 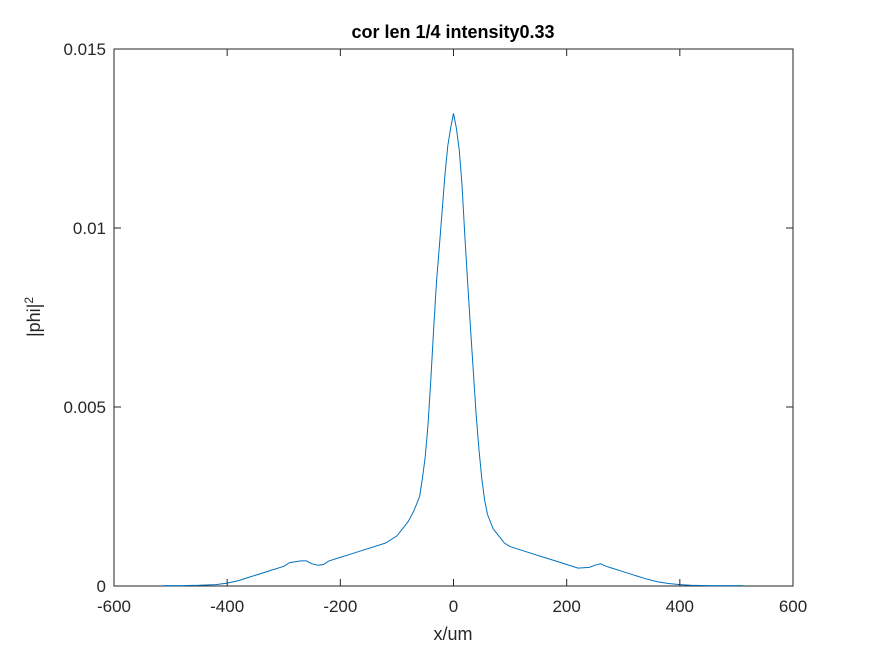 What do you see at coordinates (114, 606) in the screenshot?
I see `x-tick-label: -600` at bounding box center [114, 606].